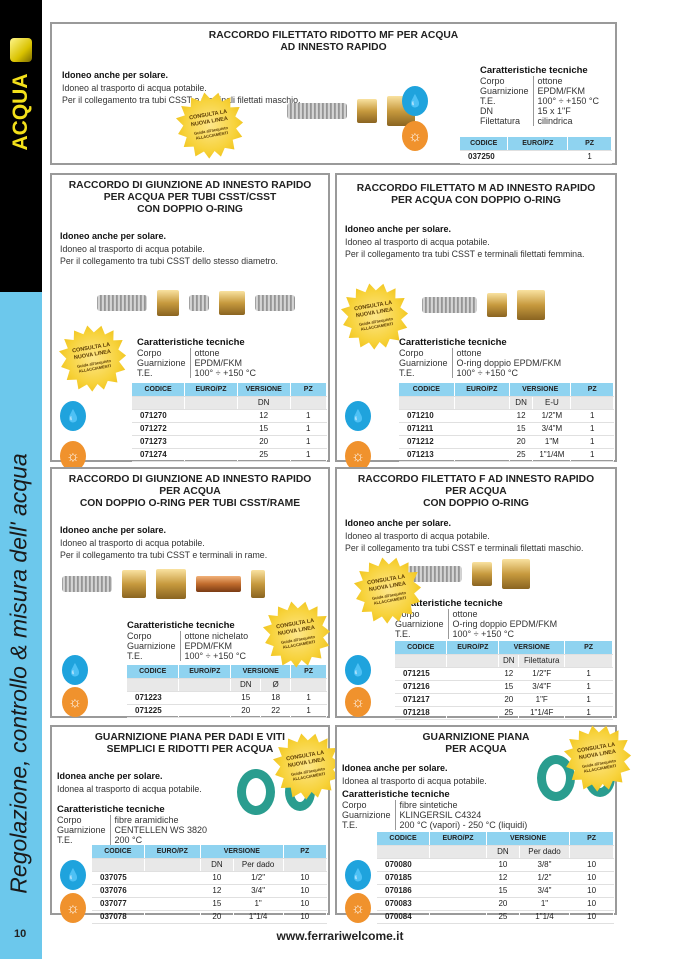  What do you see at coordinates (492, 81) in the screenshot?
I see `spec-label: Corpo` at bounding box center [492, 81].